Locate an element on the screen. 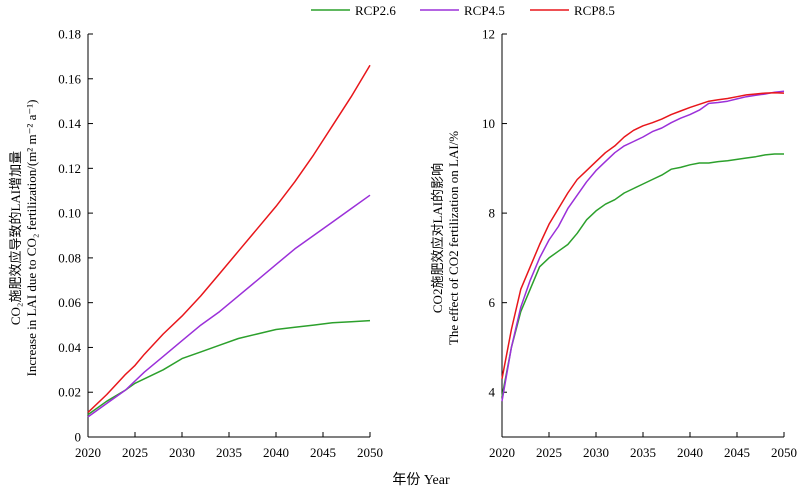 This screenshot has height=491, width=800. y-tick-label: 0.18 is located at coordinates (69, 34).